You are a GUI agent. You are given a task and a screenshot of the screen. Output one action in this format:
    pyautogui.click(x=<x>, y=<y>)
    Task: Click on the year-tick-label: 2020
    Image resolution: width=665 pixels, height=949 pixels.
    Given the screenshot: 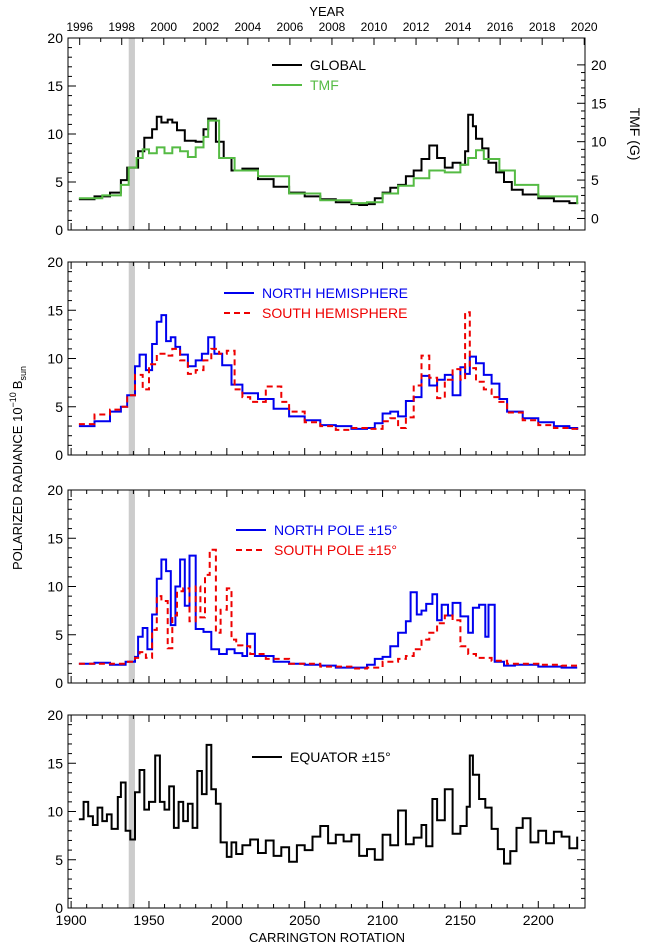 What is the action you would take?
    pyautogui.click(x=584, y=27)
    